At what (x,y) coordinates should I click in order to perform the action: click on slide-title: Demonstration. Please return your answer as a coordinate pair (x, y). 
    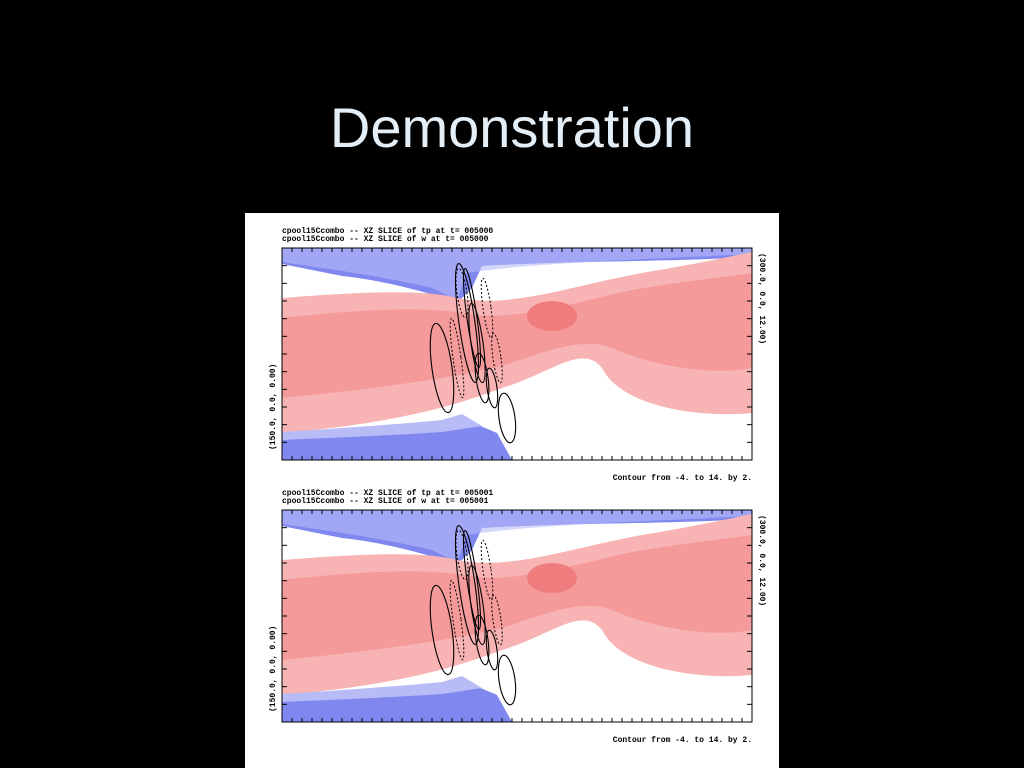
    Looking at the image, I should click on (512, 127).